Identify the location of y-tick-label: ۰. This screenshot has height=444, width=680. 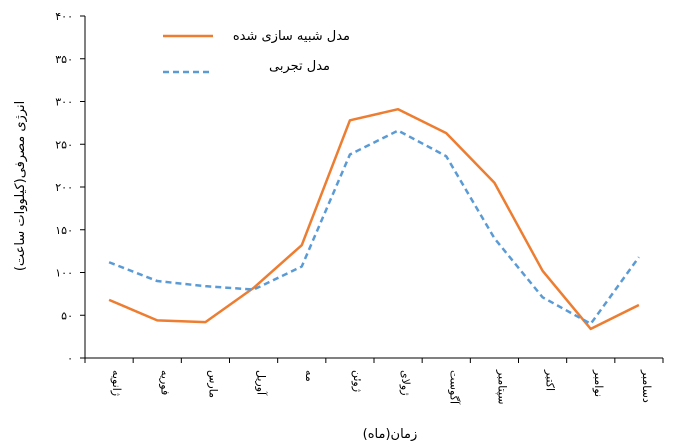
(70, 358).